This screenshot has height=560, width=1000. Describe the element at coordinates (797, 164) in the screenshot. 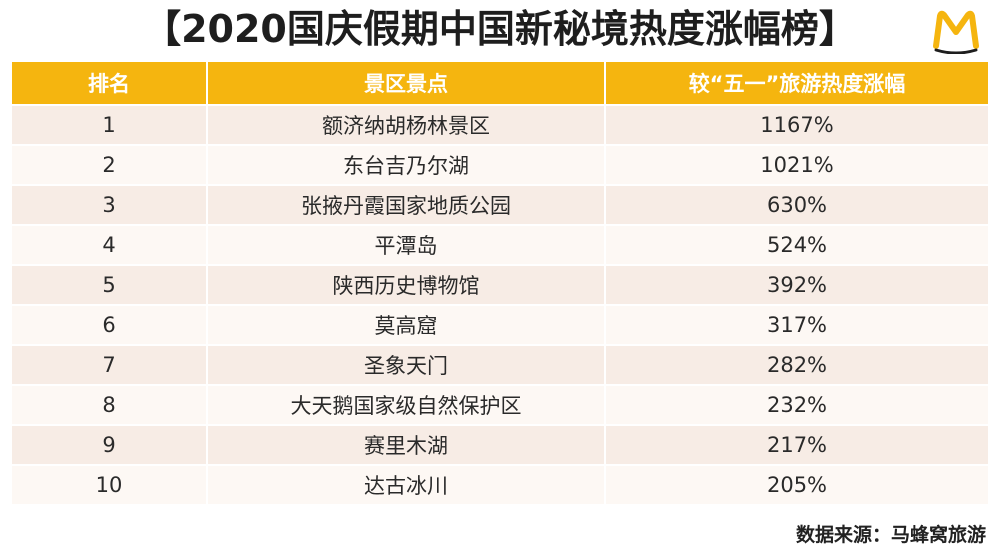

I see `increase-cell: 1021%` at that location.